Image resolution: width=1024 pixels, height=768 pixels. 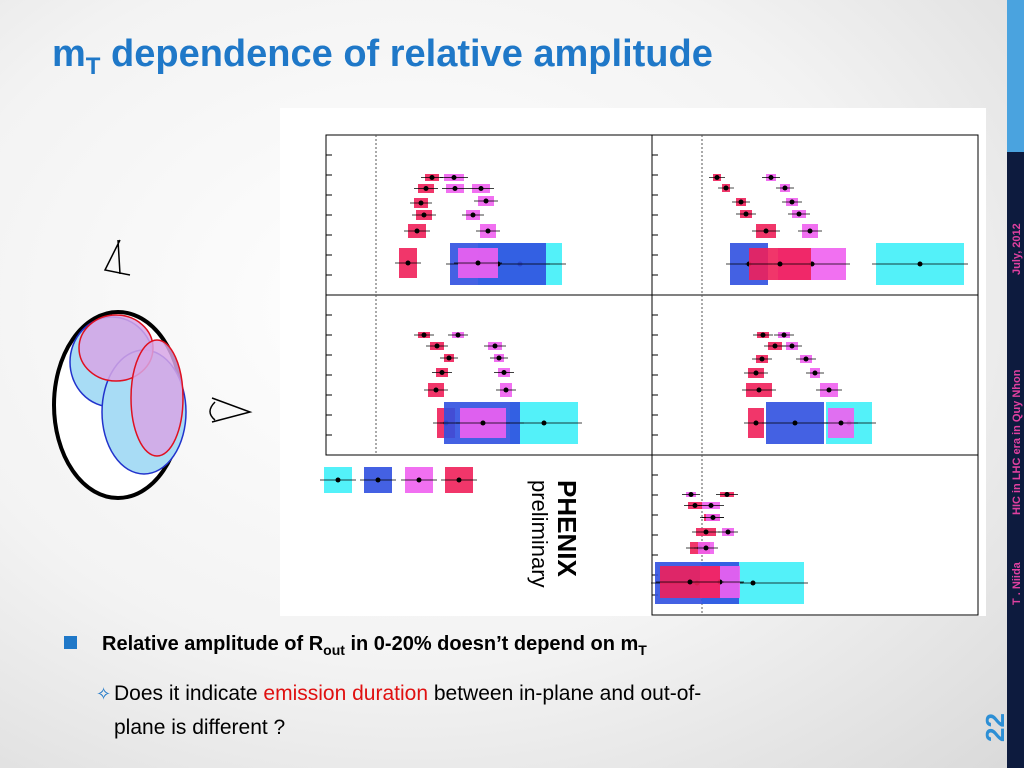 I want to click on bullet-sub: out, so click(x=334, y=650).